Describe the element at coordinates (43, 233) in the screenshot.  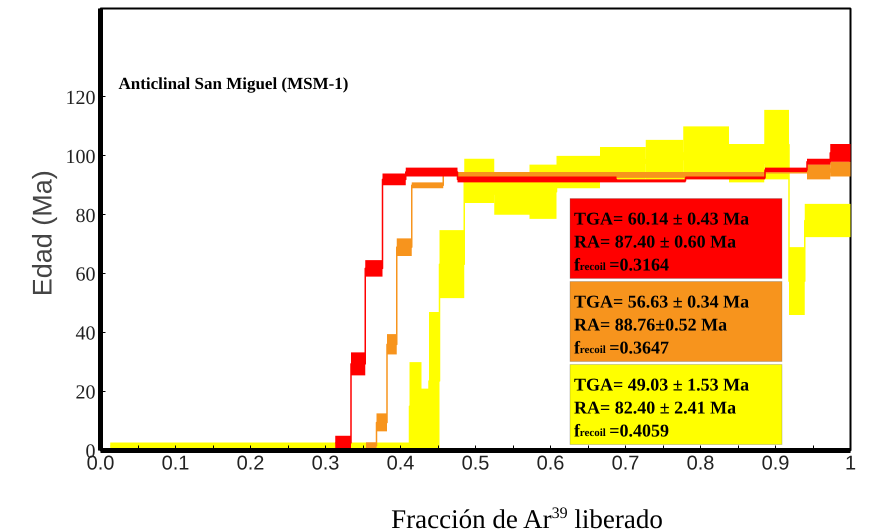
I see `y-axis-title: Edad (Ma)` at that location.